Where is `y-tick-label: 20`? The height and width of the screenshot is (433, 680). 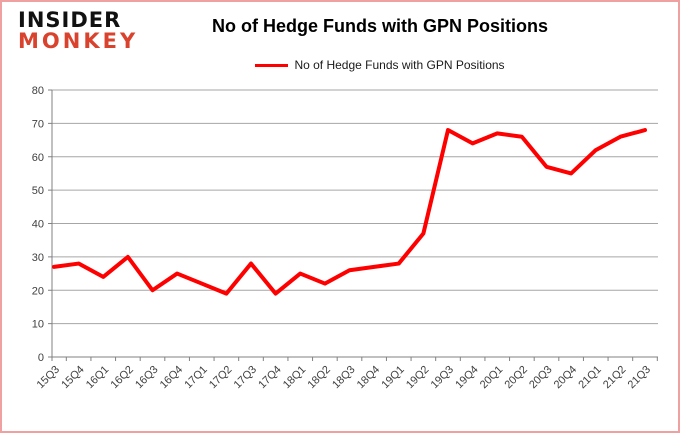 y-tick-label: 20 is located at coordinates (38, 291).